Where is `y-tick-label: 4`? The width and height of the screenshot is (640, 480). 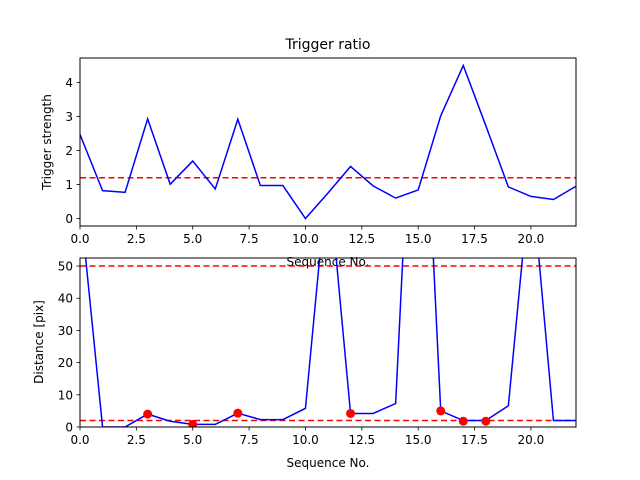 y-tick-label: 4 is located at coordinates (69, 83).